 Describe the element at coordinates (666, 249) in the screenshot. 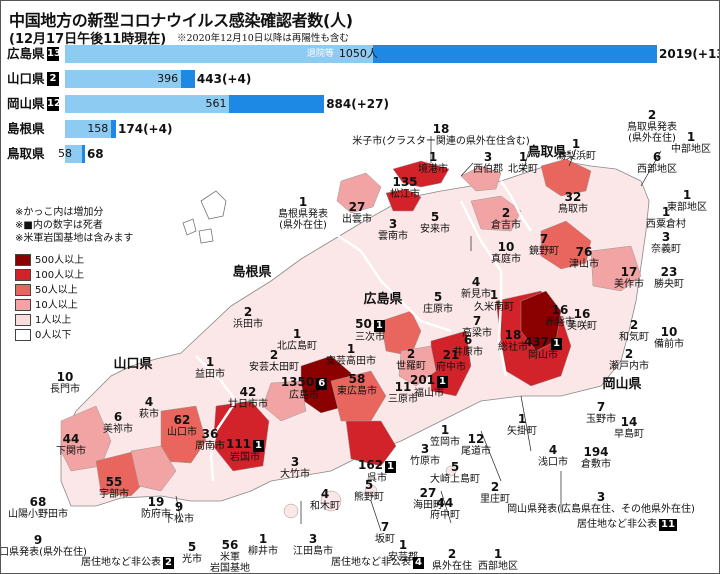

I see `place-name: 奈義町` at that location.